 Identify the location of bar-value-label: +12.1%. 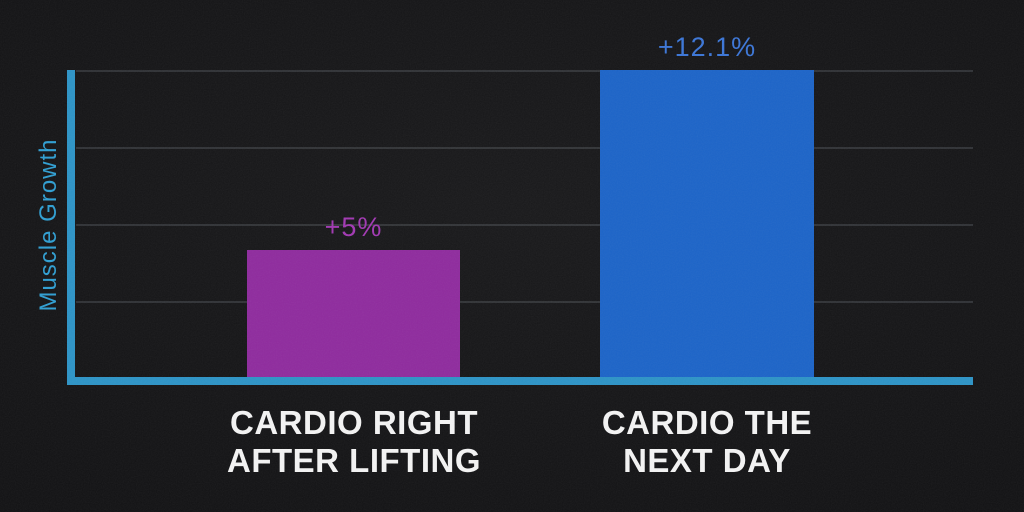
(707, 47).